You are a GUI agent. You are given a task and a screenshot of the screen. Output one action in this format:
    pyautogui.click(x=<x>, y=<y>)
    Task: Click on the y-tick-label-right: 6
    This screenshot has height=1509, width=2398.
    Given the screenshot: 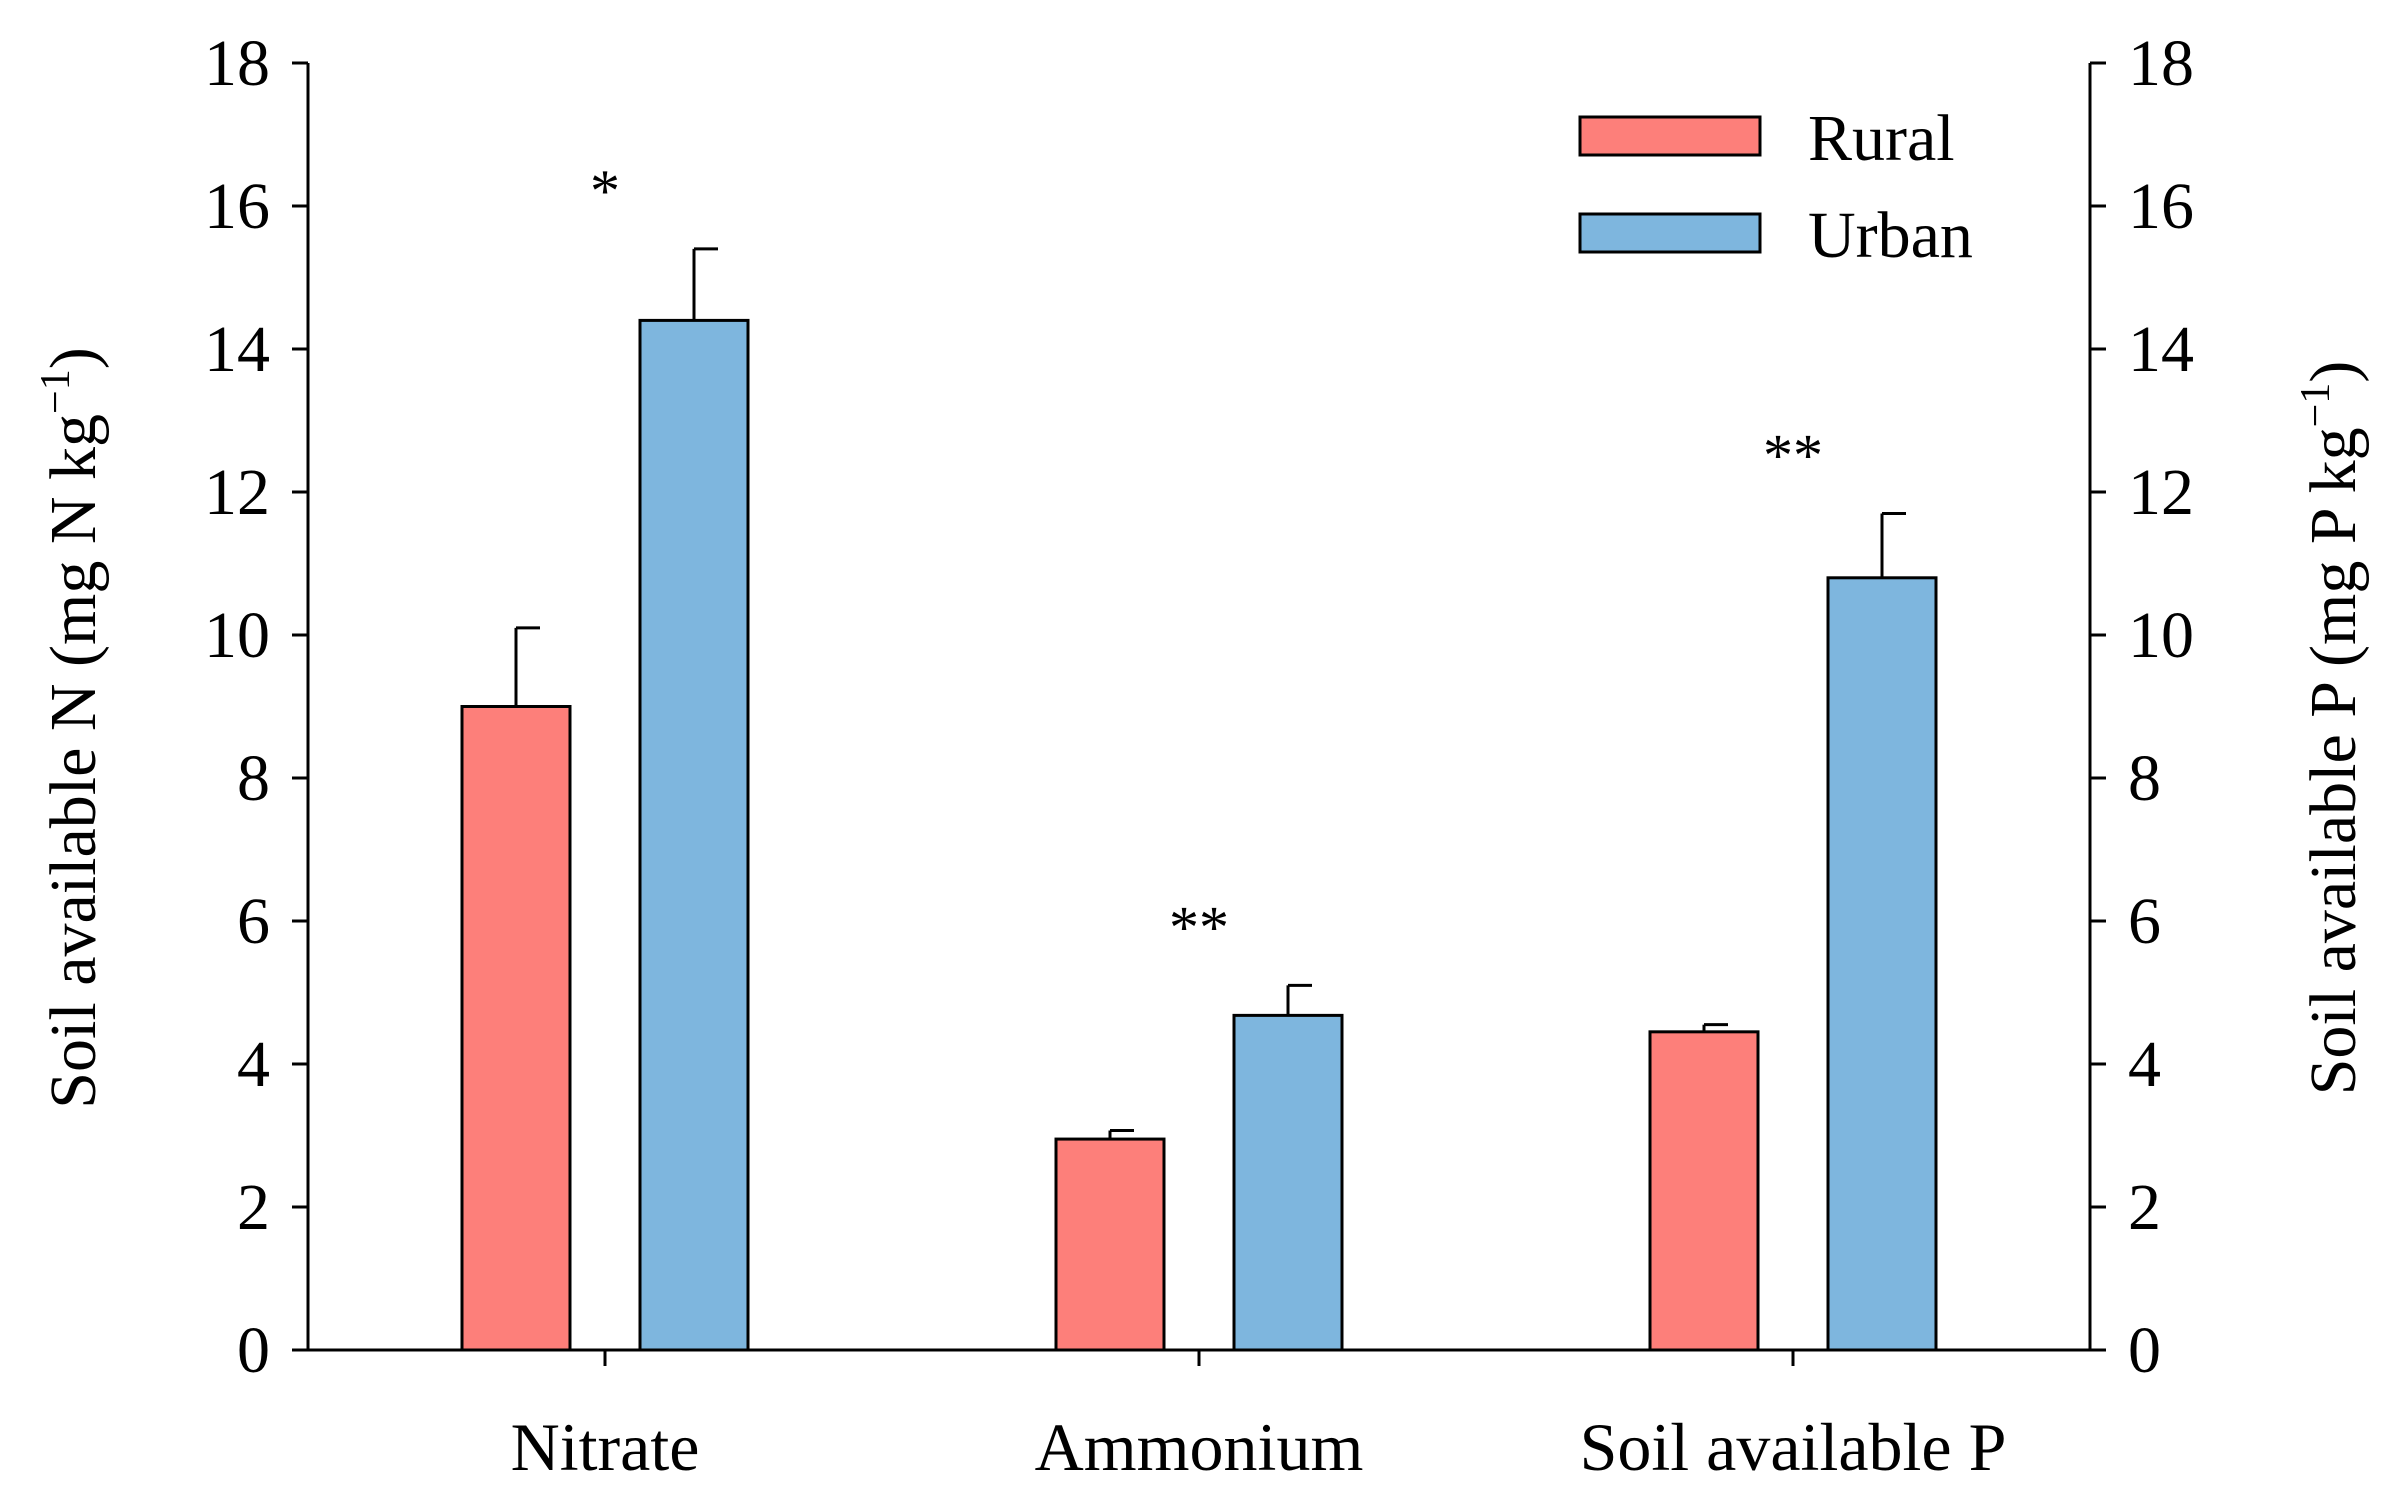 What is the action you would take?
    pyautogui.click(x=2144, y=921)
    